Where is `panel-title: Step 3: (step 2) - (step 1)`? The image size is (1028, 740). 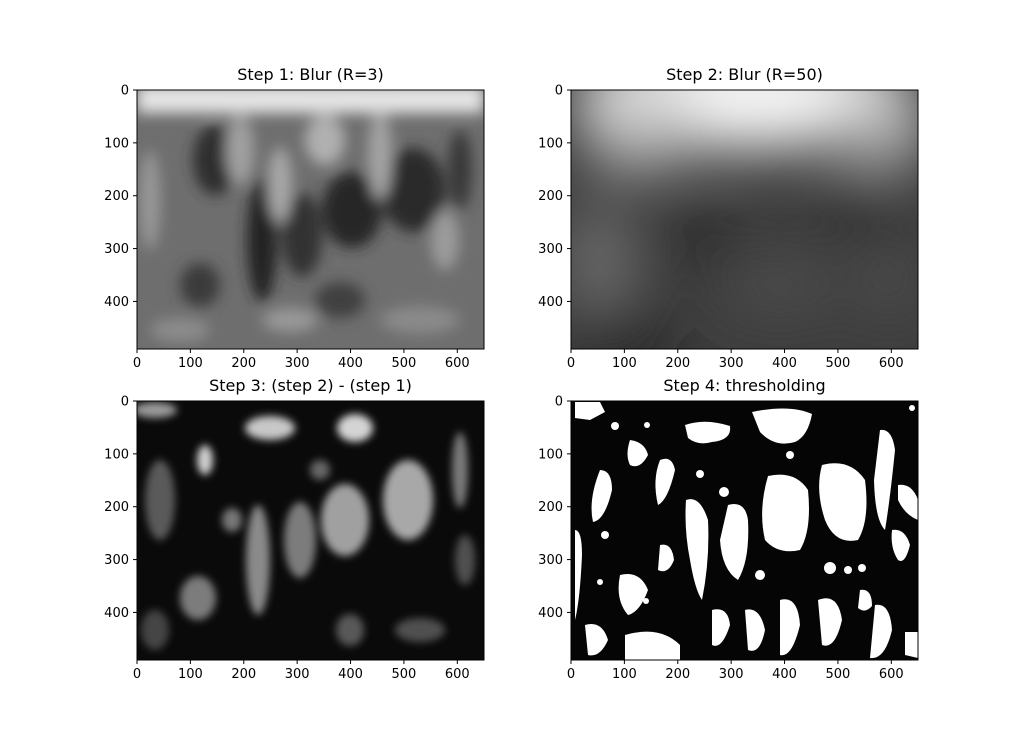 panel-title: Step 3: (step 2) - (step 1) is located at coordinates (310, 385).